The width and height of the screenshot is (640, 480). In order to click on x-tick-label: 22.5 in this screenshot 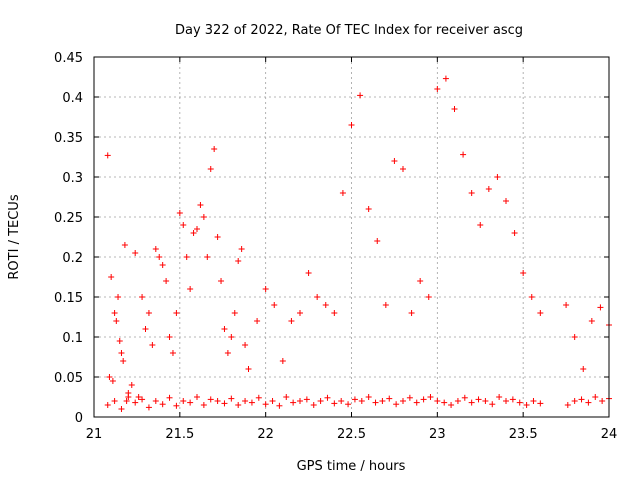, I will do `click(351, 434)`.